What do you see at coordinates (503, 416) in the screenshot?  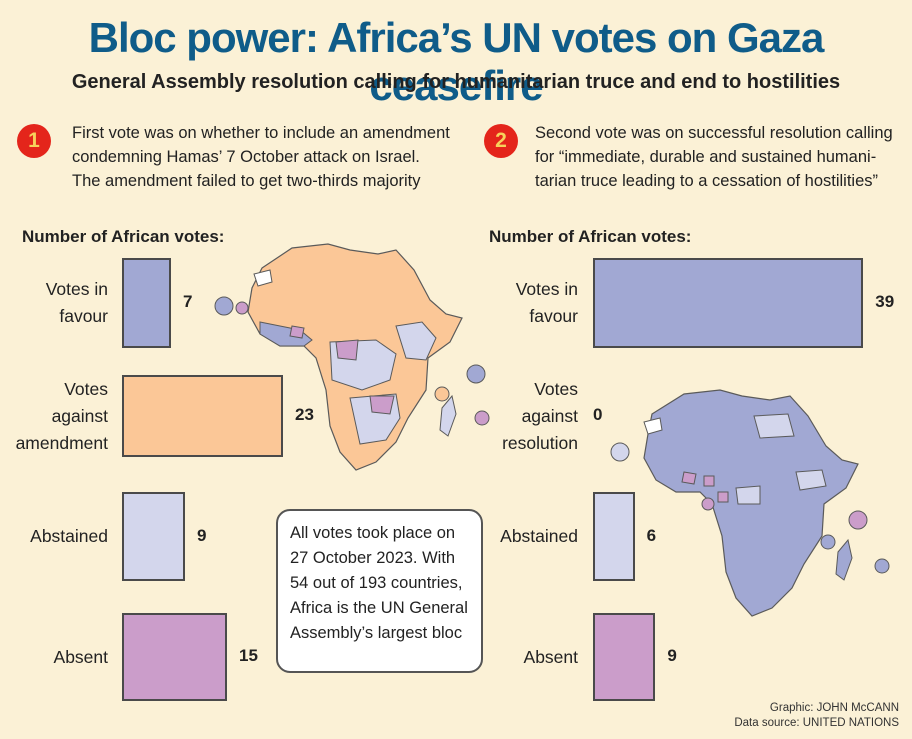 I see `category-label: Votes against resolution` at bounding box center [503, 416].